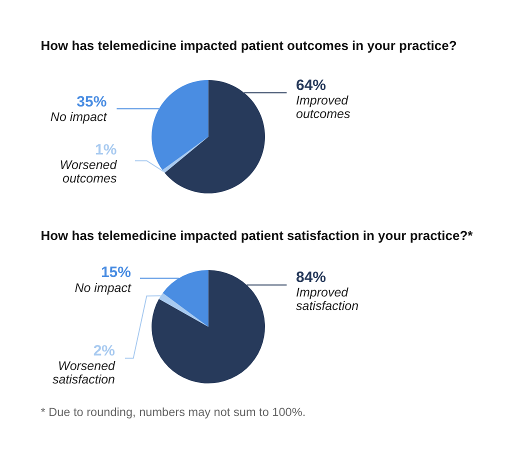 The image size is (512, 456). I want to click on data-label: 2%, so click(104, 351).